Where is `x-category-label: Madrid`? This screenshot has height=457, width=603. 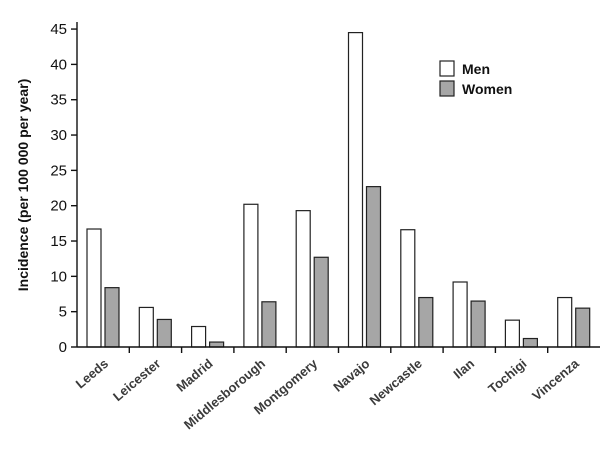
x-category-label: Madrid is located at coordinates (194, 375).